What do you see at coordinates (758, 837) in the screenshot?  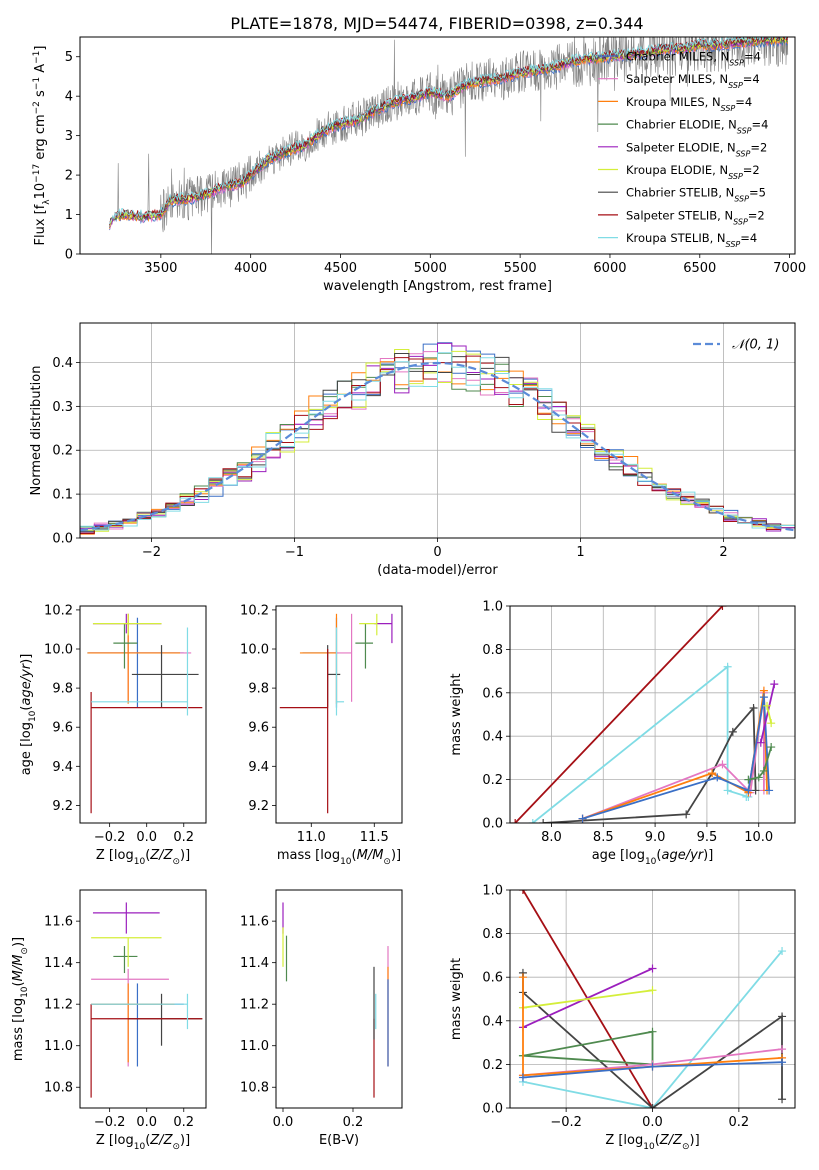 I see `x-tick-label: 10.0` at bounding box center [758, 837].